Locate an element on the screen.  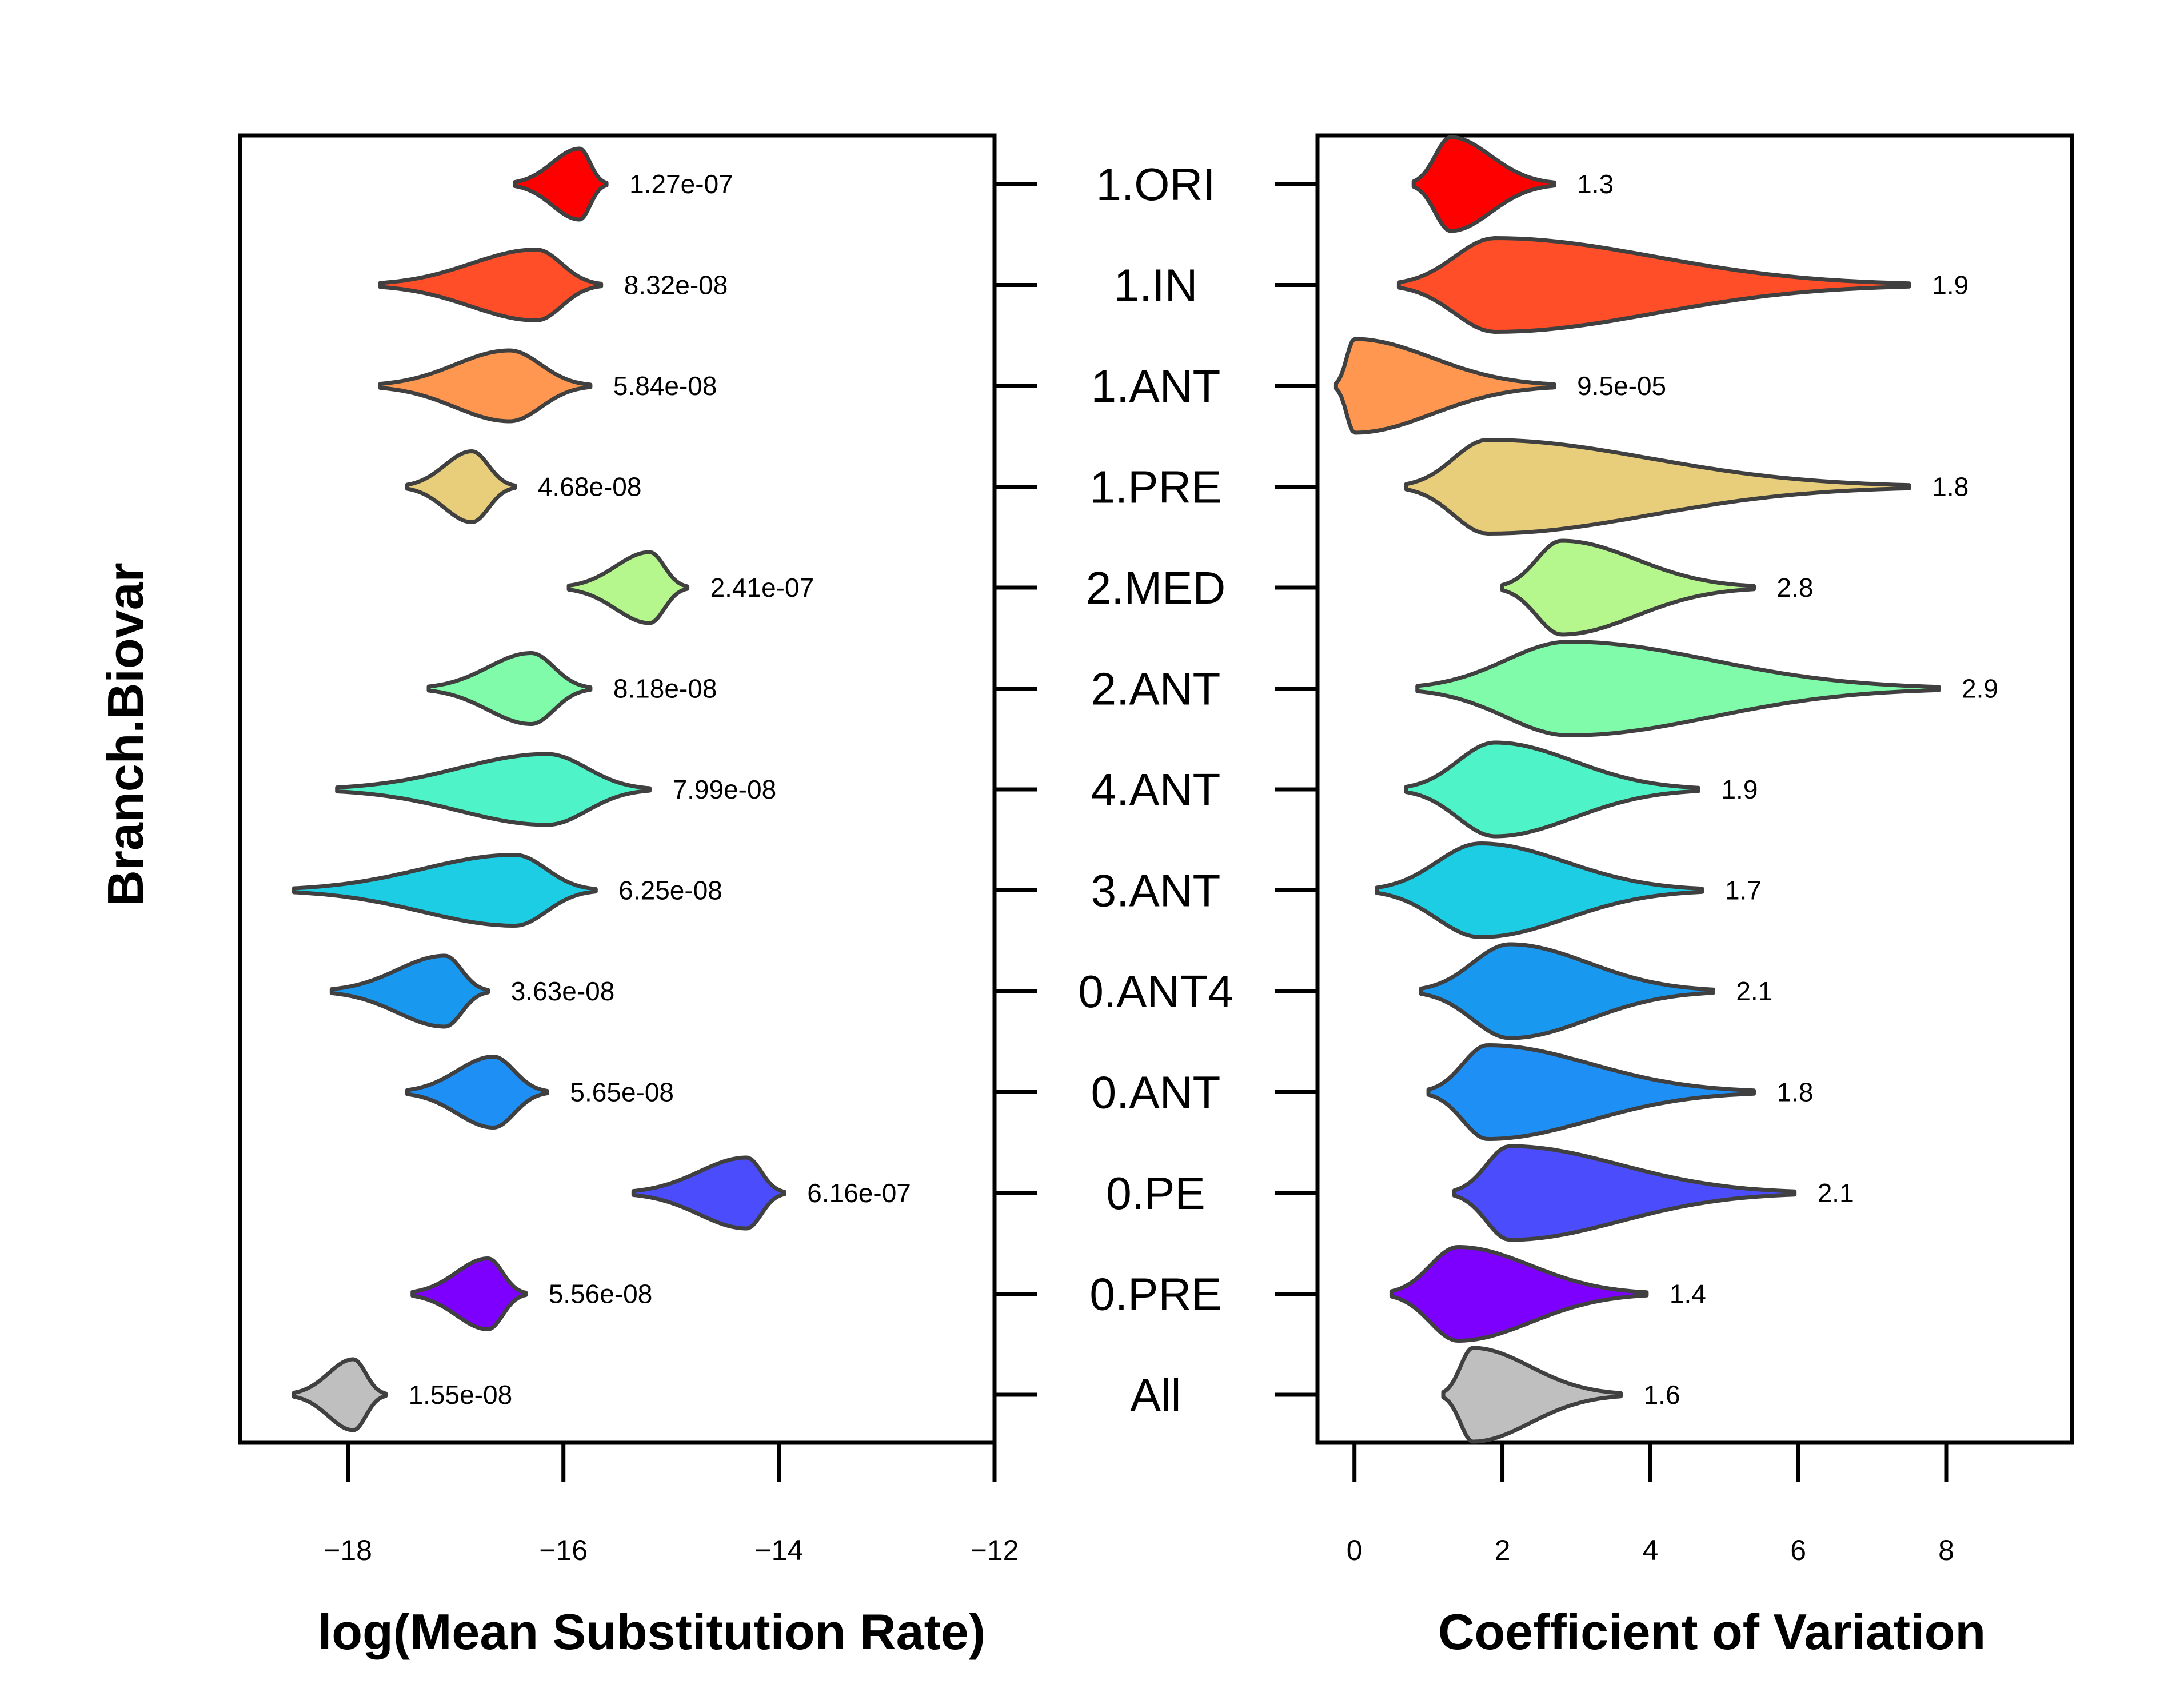
right-x-axis-title: Coefficient of Variation is located at coordinates (1712, 1632).